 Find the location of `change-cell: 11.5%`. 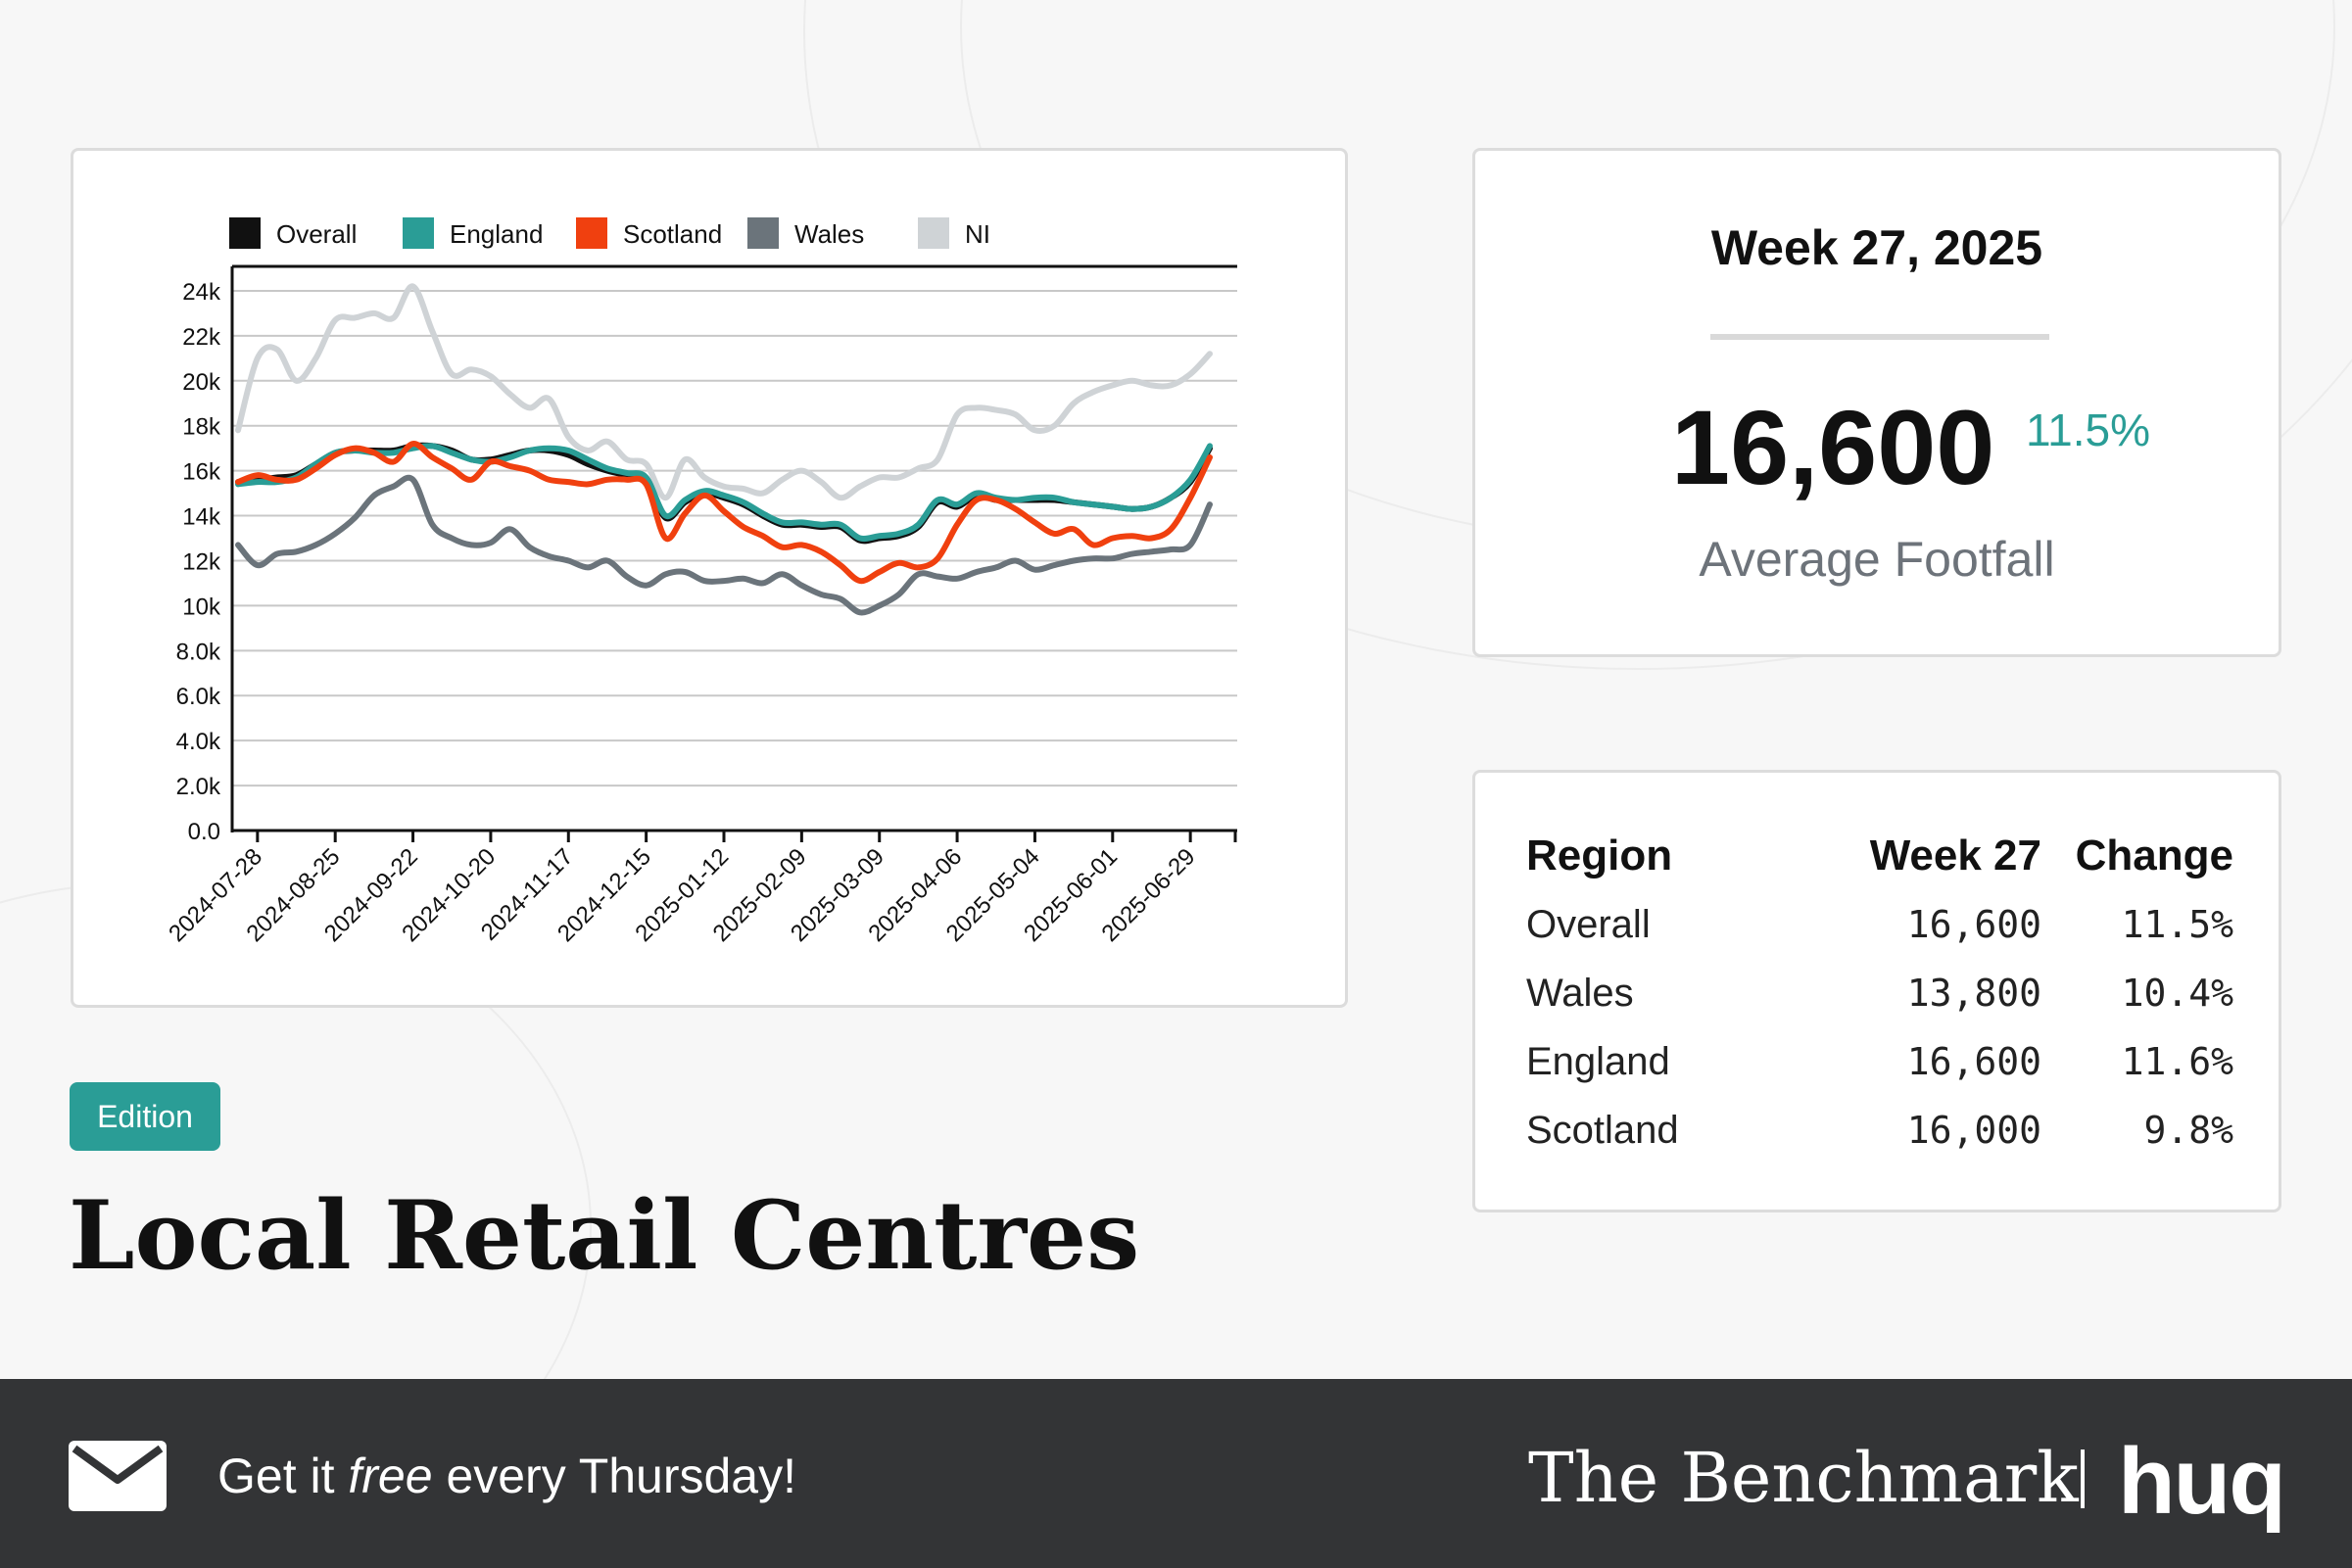

change-cell: 11.5% is located at coordinates (2177, 924).